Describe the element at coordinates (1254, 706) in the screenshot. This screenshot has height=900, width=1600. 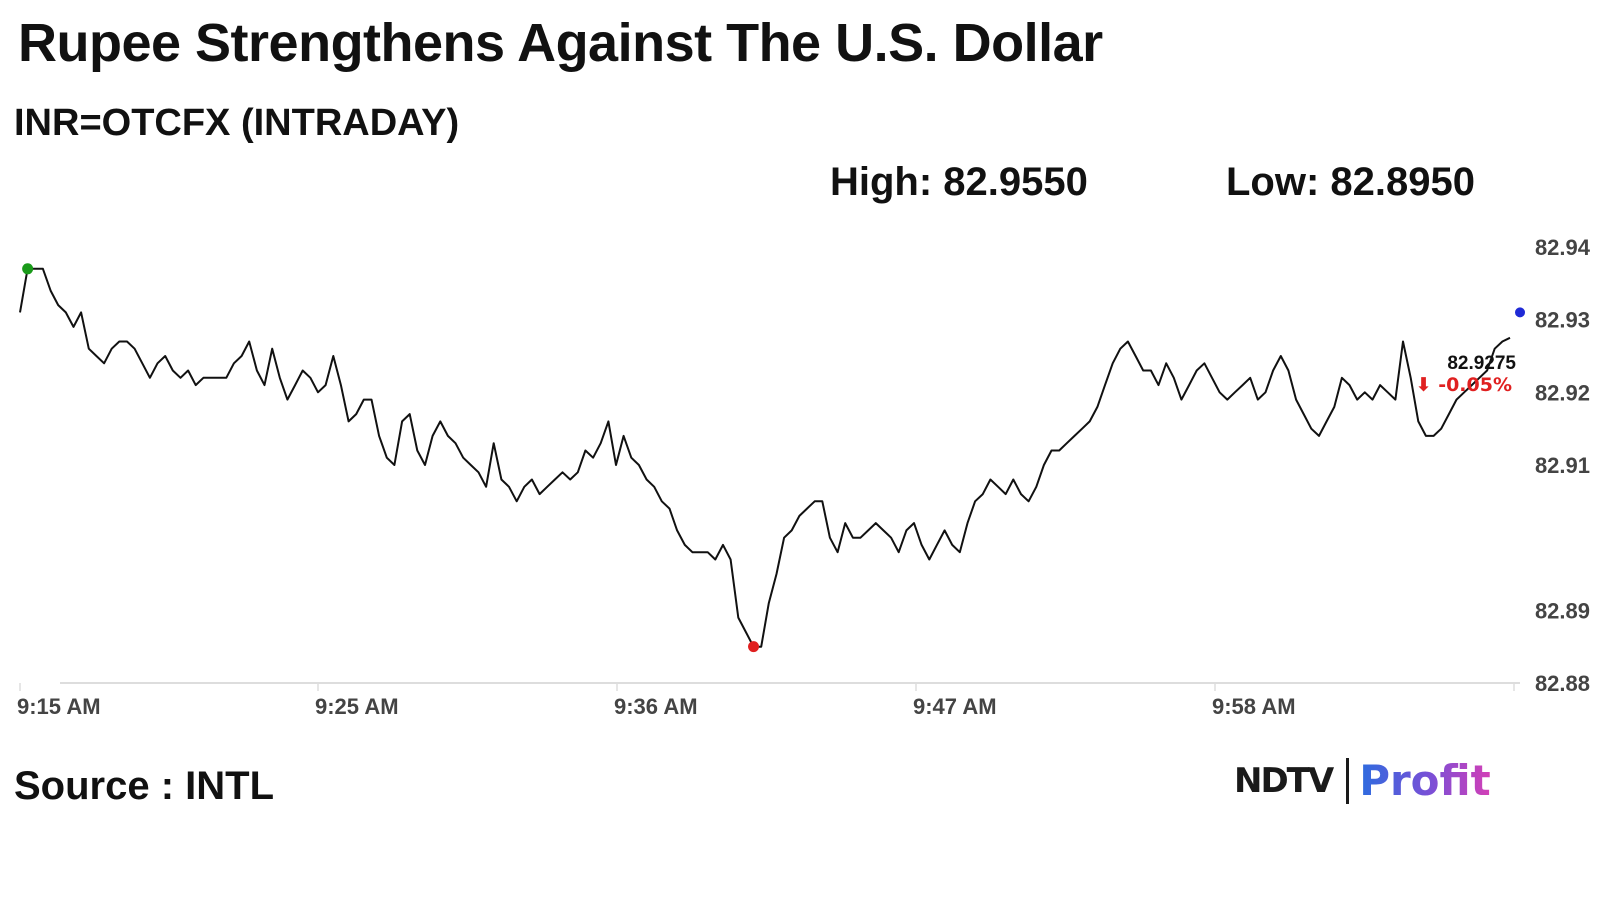
I see `x-tick-label: 9:58 AM` at that location.